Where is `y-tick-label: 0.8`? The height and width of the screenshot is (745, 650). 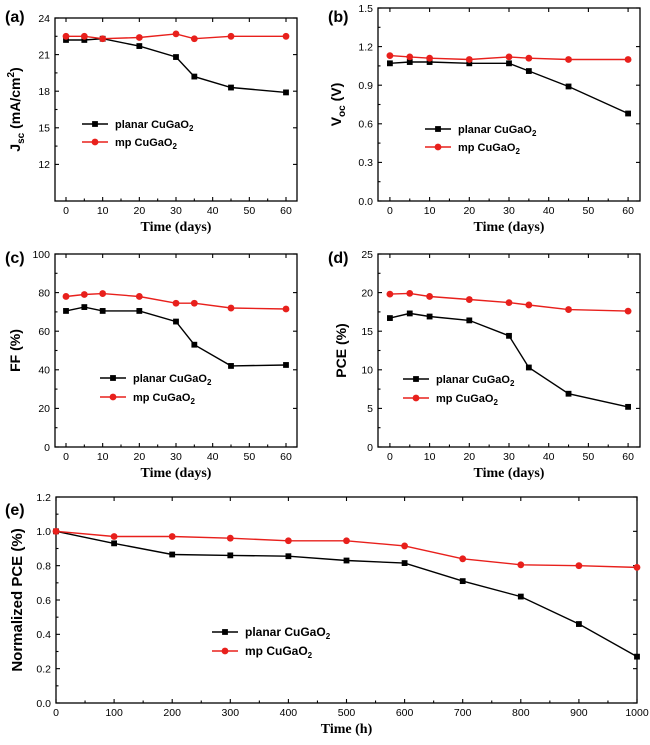
y-tick-label: 0.8 is located at coordinates (43, 566).